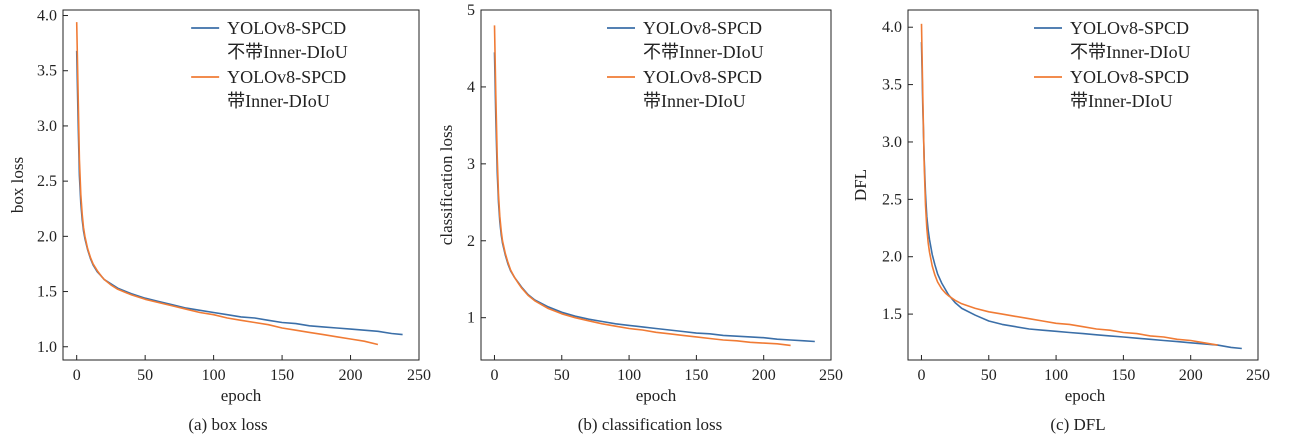 The image size is (1294, 438). I want to click on y-axis-label: classification loss, so click(446, 185).